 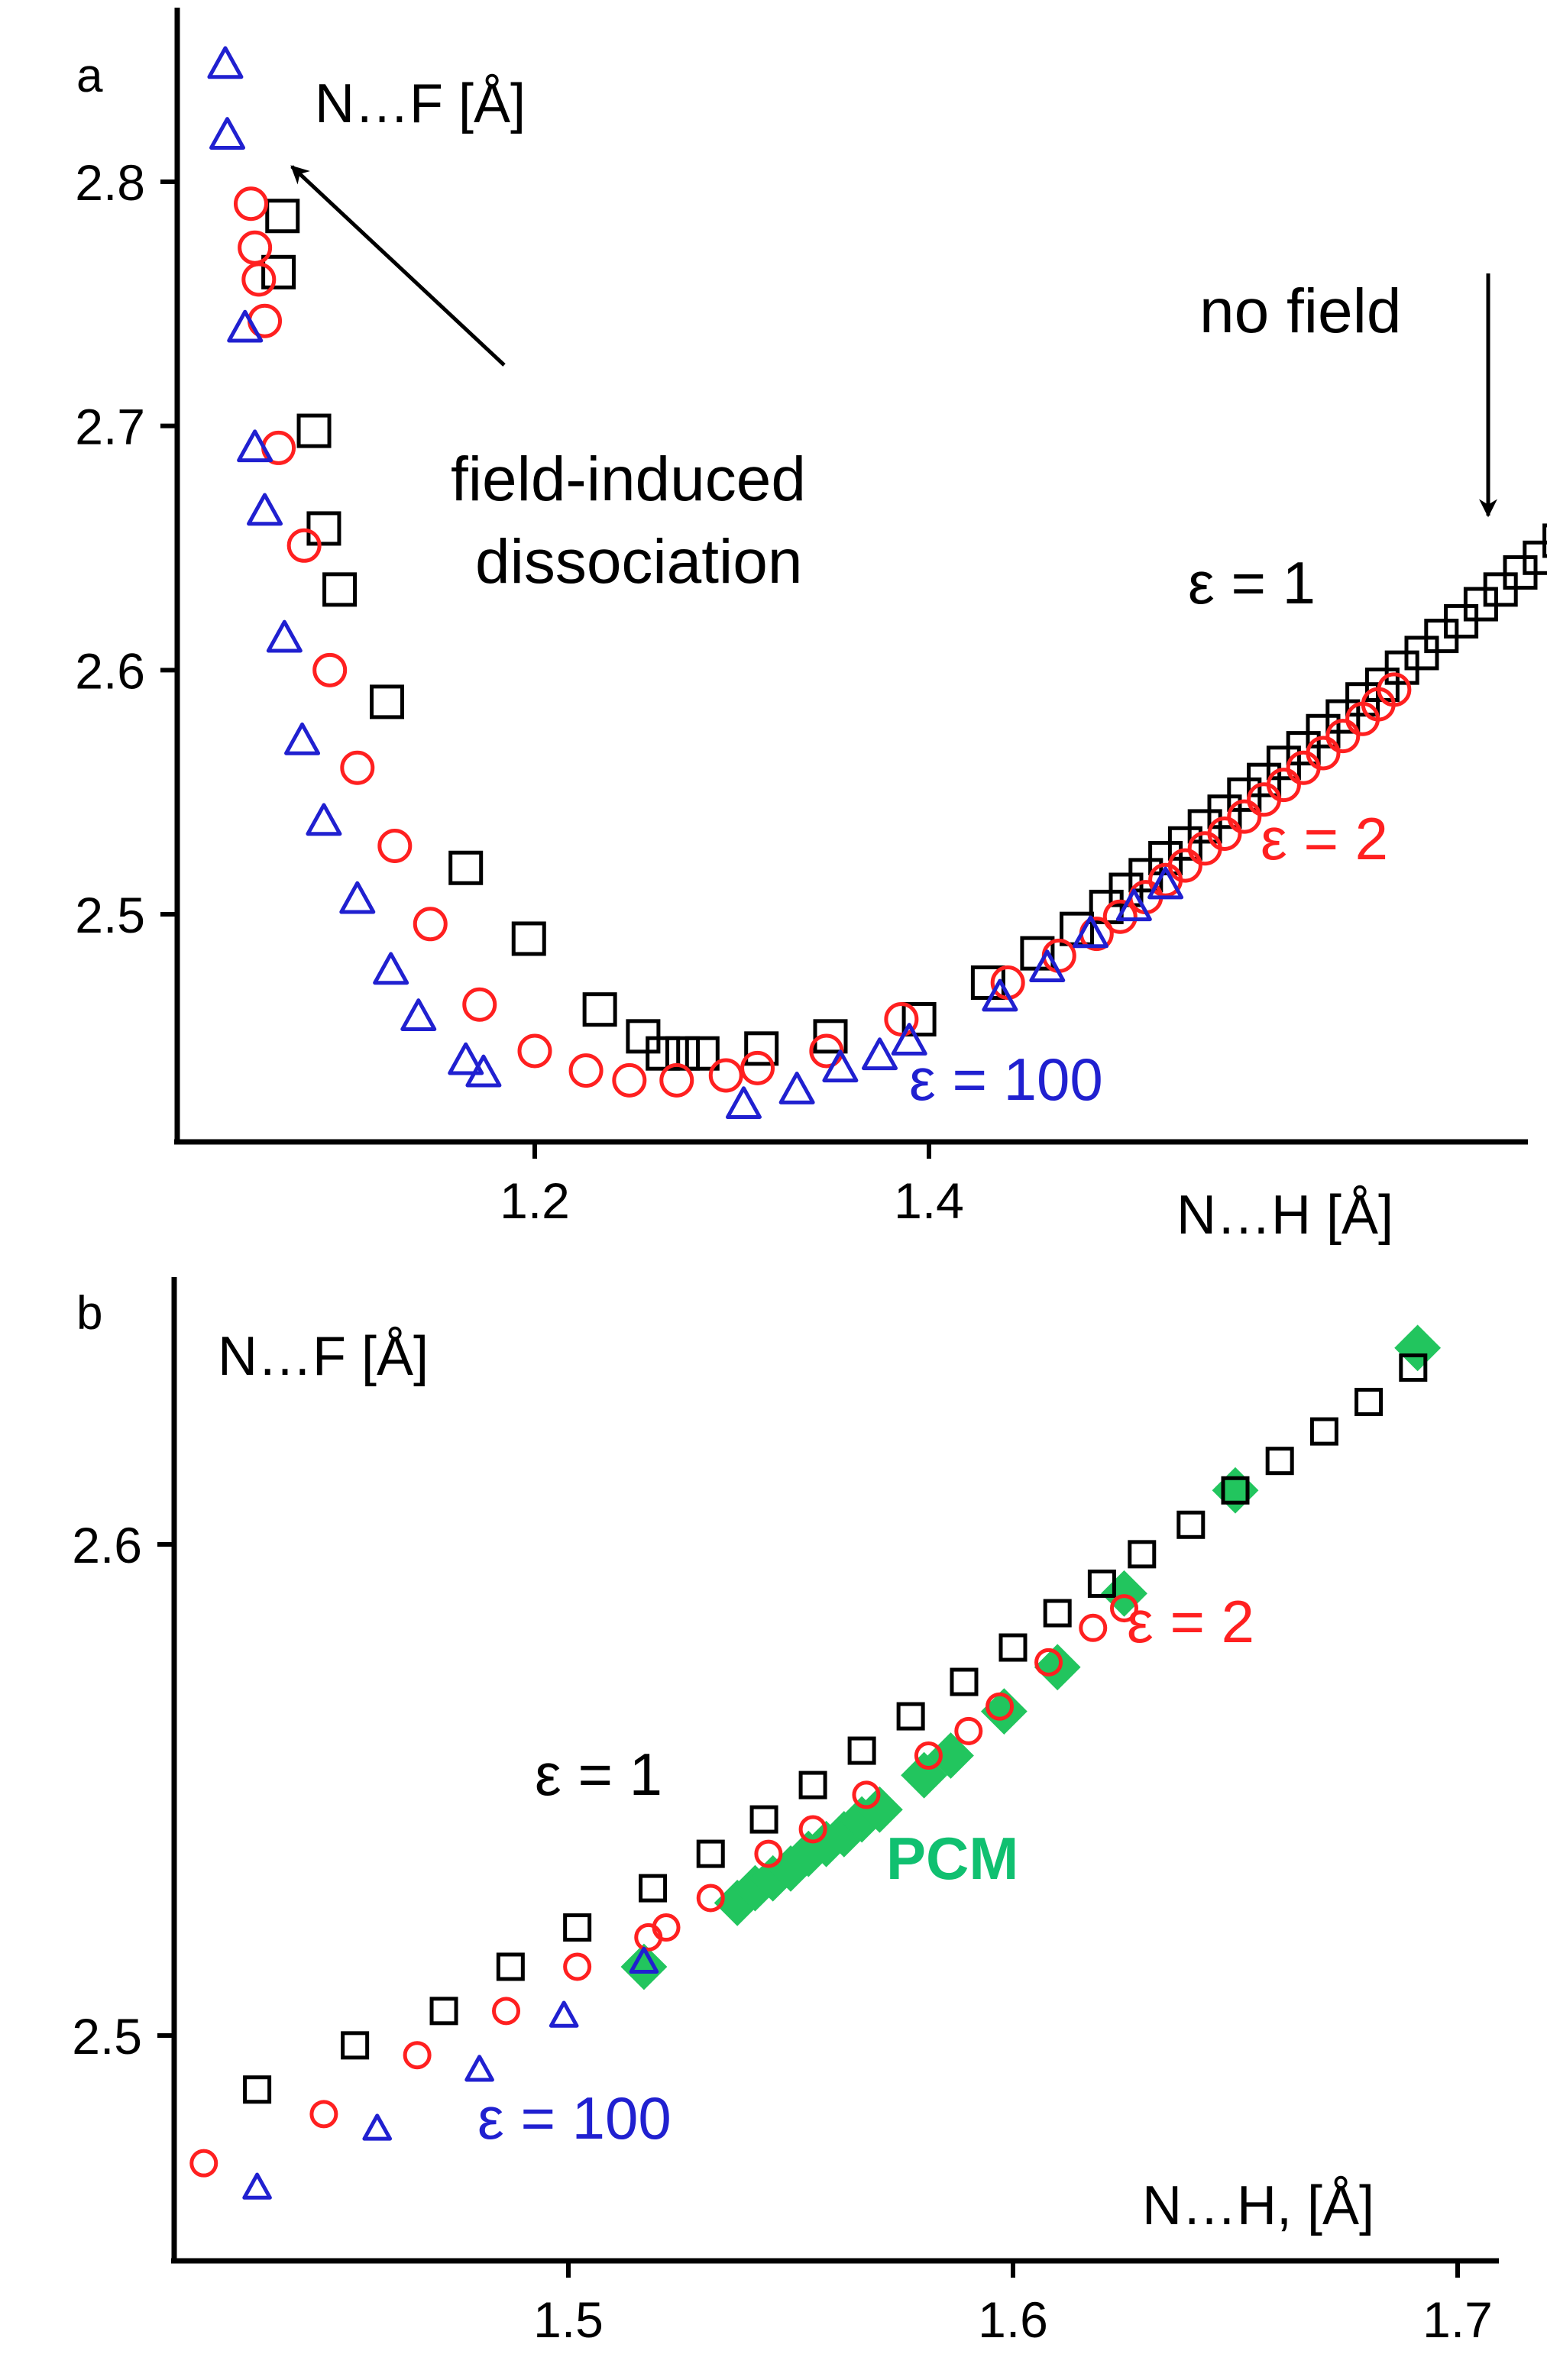 What do you see at coordinates (638, 562) in the screenshot?
I see `annotation-dissociation-2: dissociation` at bounding box center [638, 562].